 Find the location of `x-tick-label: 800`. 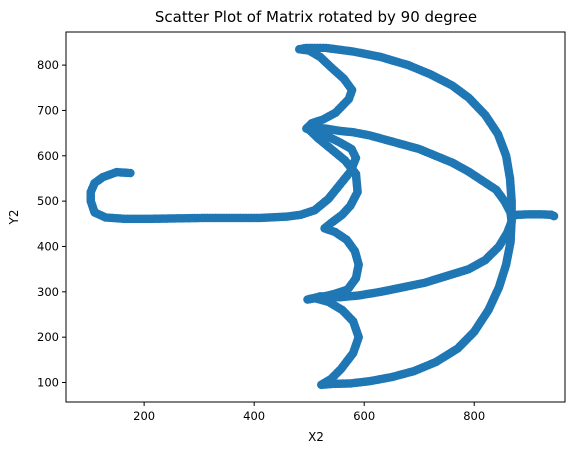

x-tick-label: 800 is located at coordinates (474, 416).